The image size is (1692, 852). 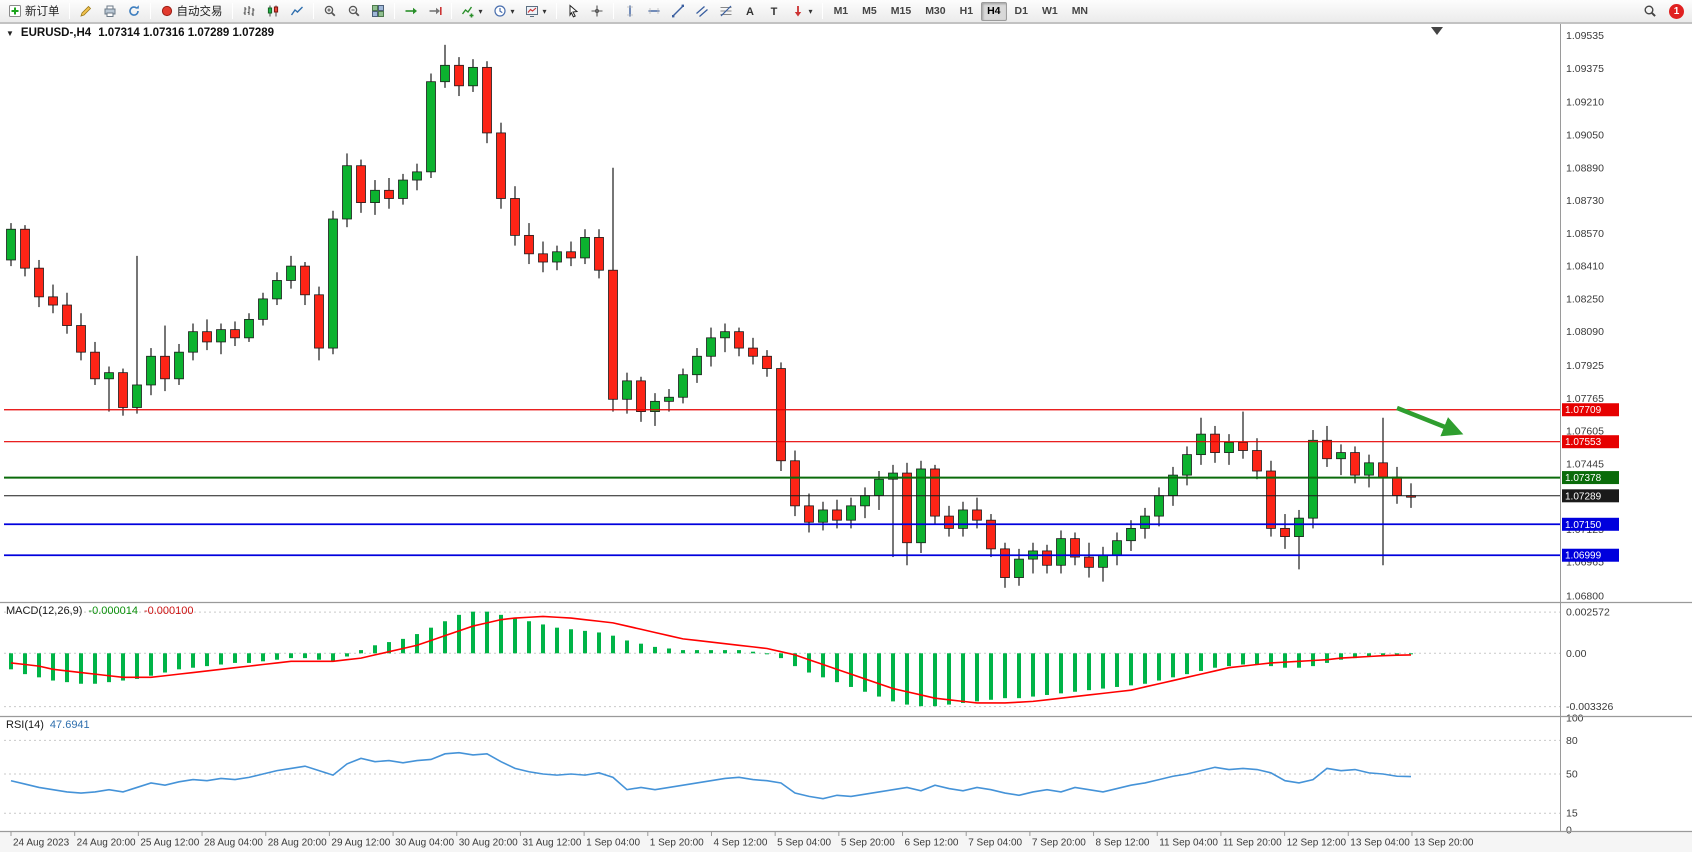 I want to click on tile-icon, so click(x=378, y=11).